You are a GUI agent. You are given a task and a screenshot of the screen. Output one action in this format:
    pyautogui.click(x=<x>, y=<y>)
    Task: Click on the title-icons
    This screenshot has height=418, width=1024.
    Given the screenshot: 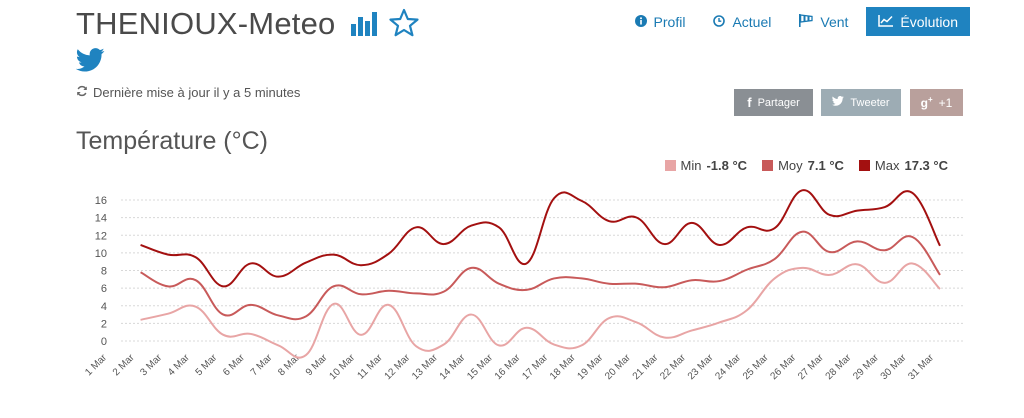 What is the action you would take?
    pyautogui.click(x=384, y=25)
    